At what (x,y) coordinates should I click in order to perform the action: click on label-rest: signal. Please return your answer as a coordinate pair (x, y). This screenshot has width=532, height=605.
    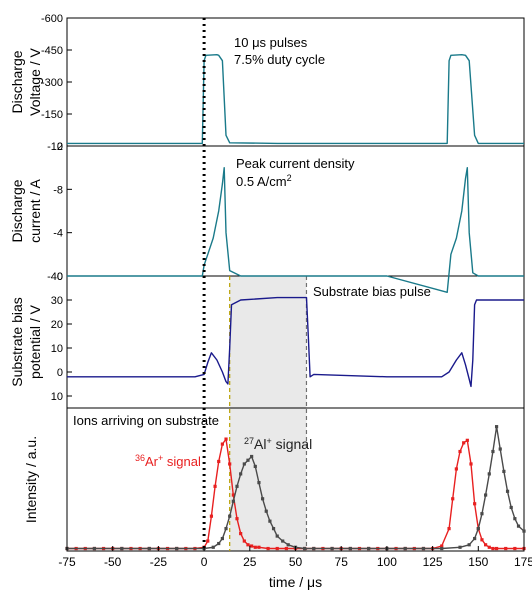
    Looking at the image, I should click on (292, 444).